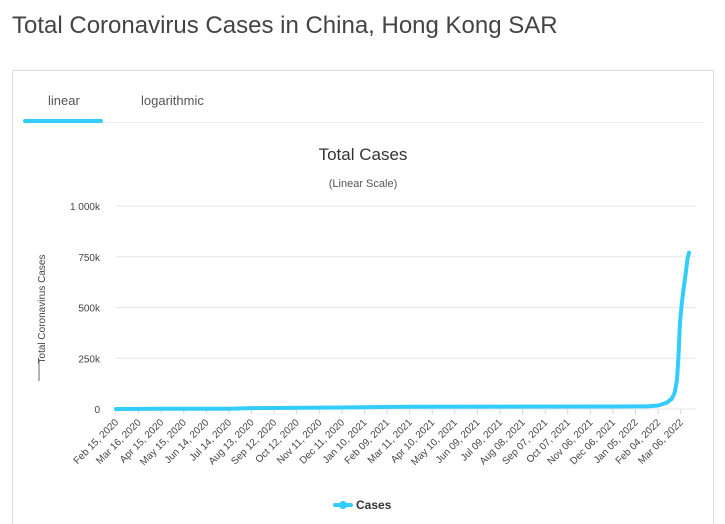  What do you see at coordinates (97, 410) in the screenshot?
I see `y-tick-label: 0` at bounding box center [97, 410].